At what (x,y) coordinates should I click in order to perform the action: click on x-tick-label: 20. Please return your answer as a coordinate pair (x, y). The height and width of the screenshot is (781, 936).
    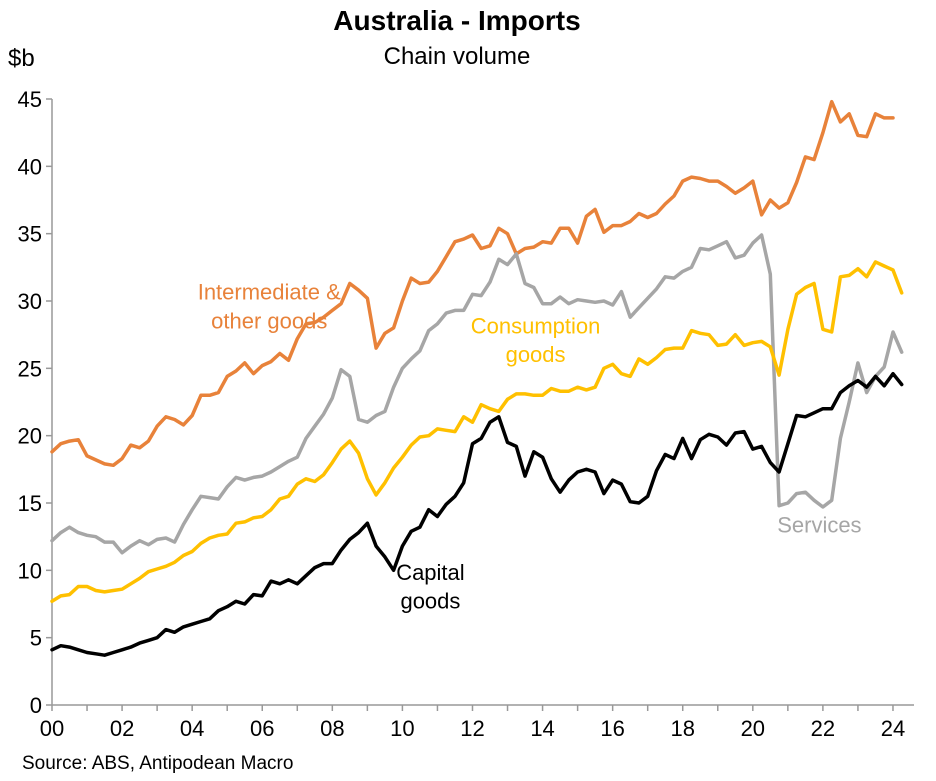
    Looking at the image, I should click on (753, 728).